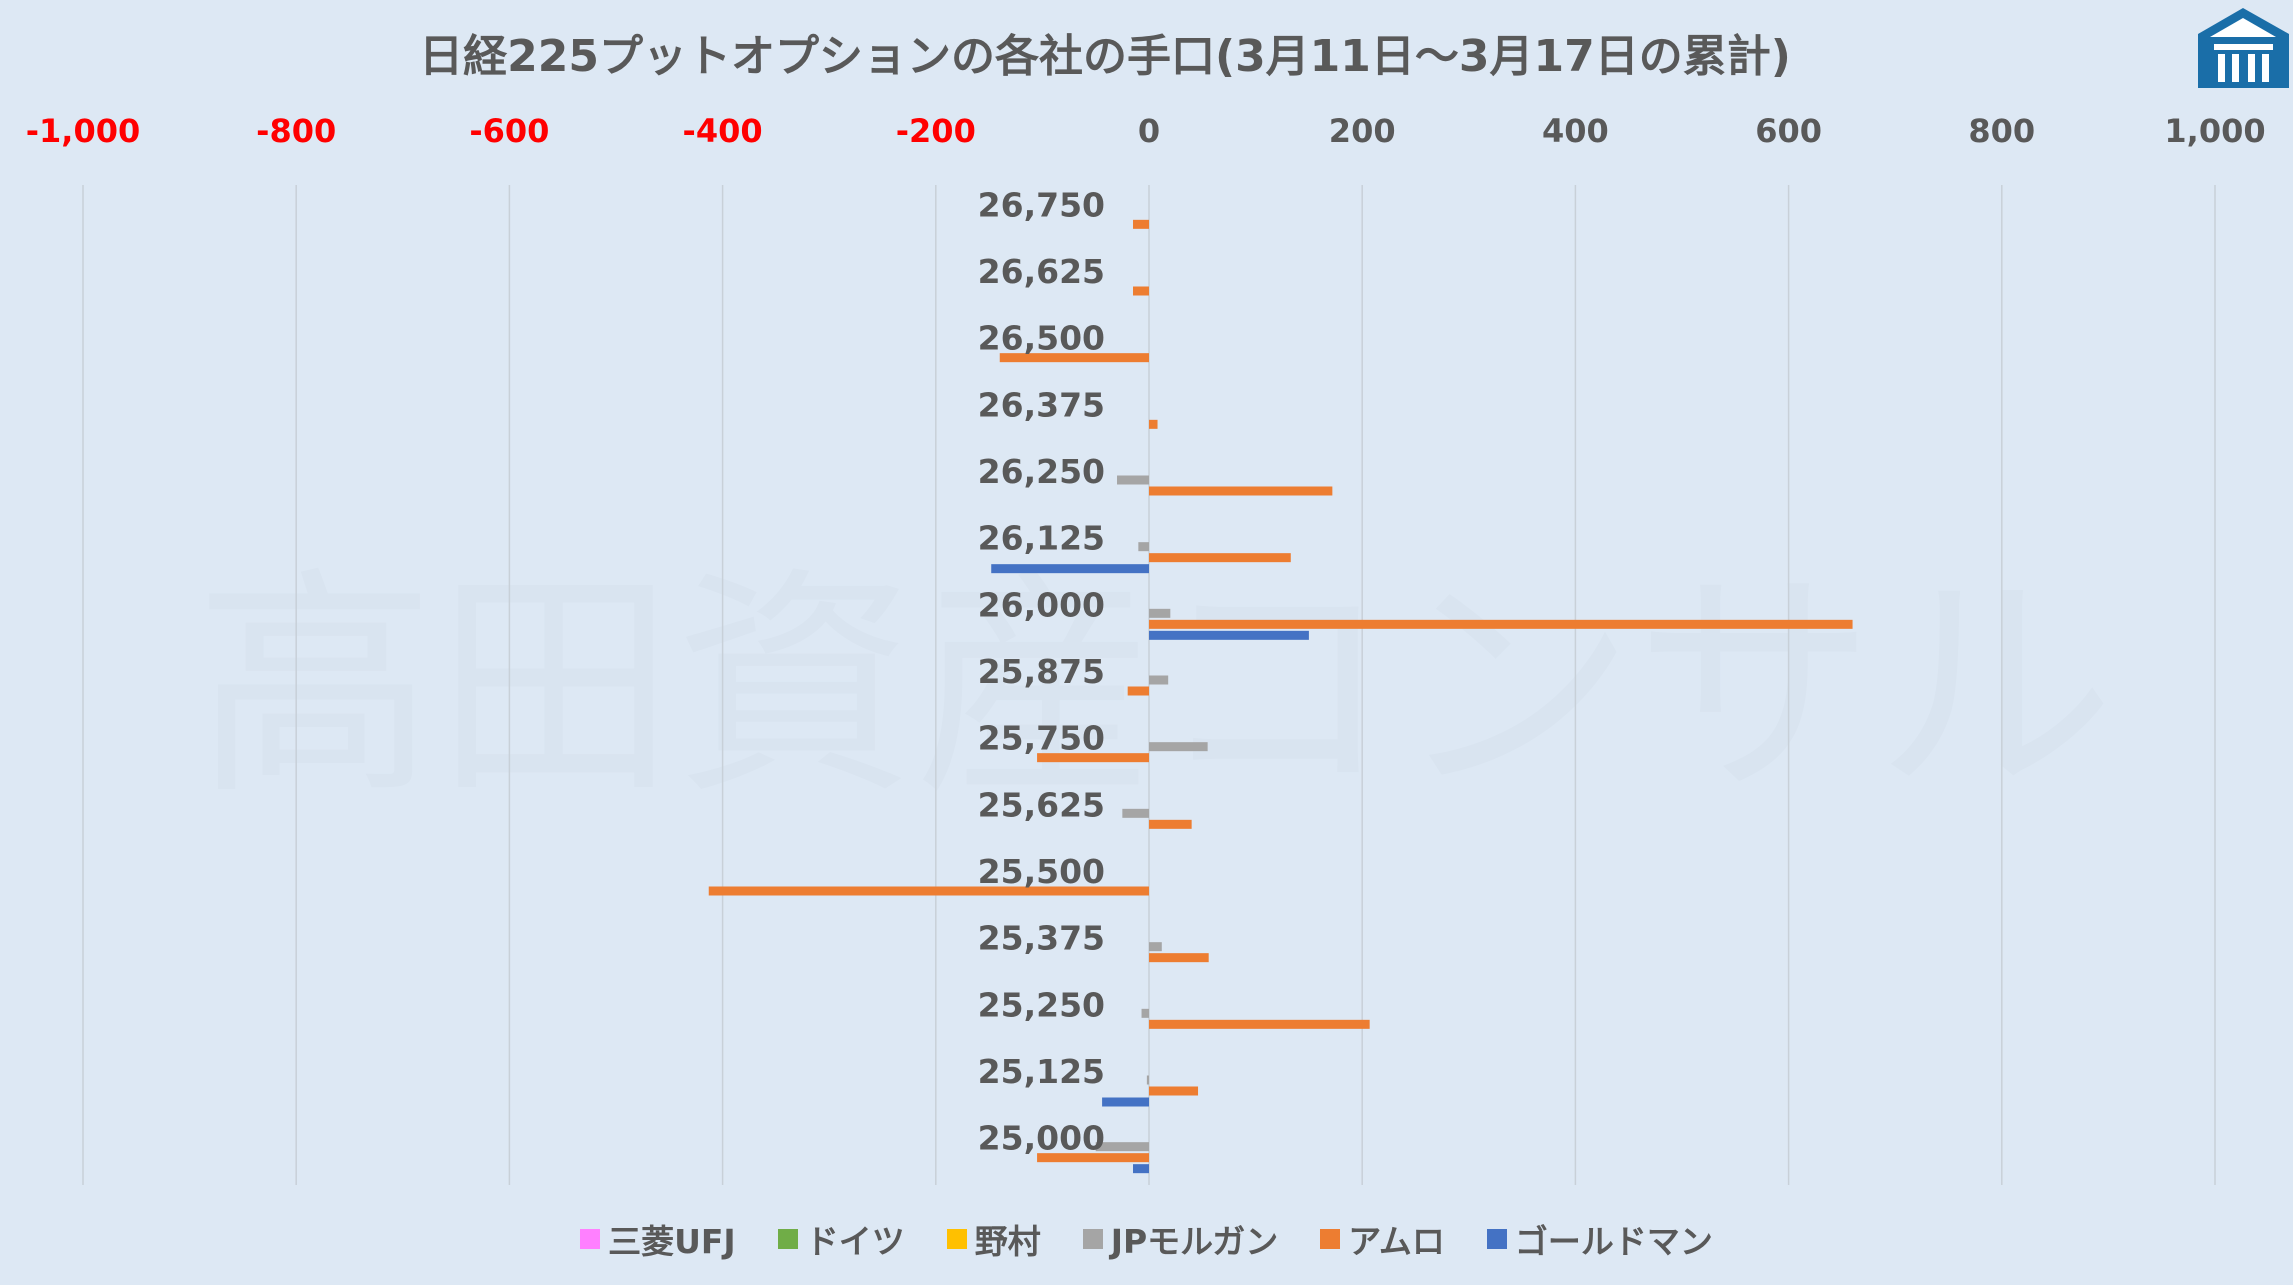  I want to click on legend-label: JPモルガン, so click(1194, 1241).